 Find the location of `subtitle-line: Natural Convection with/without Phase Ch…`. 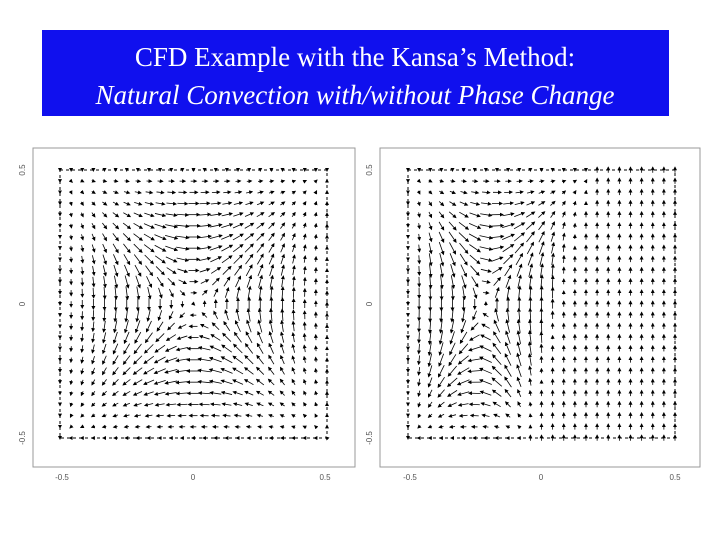

subtitle-line: Natural Convection with/without Phase Ch… is located at coordinates (355, 95).